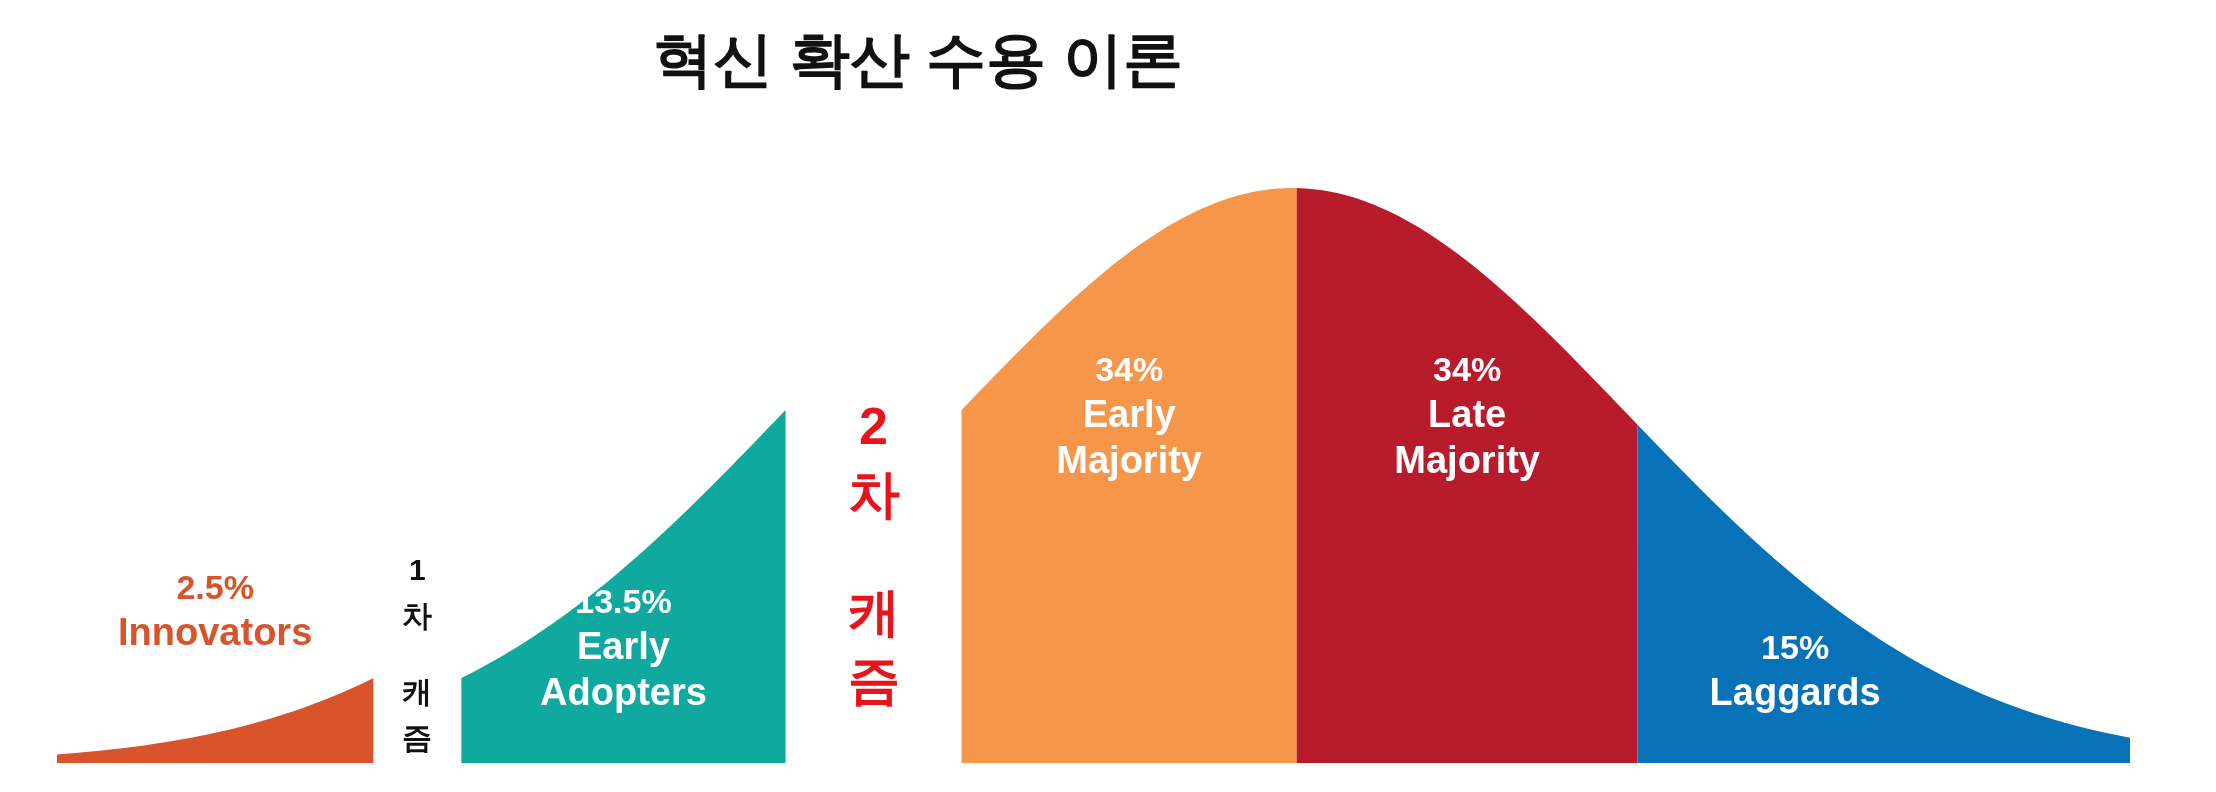  What do you see at coordinates (918, 59) in the screenshot?
I see `text: 혁신 확산 수용 이론` at bounding box center [918, 59].